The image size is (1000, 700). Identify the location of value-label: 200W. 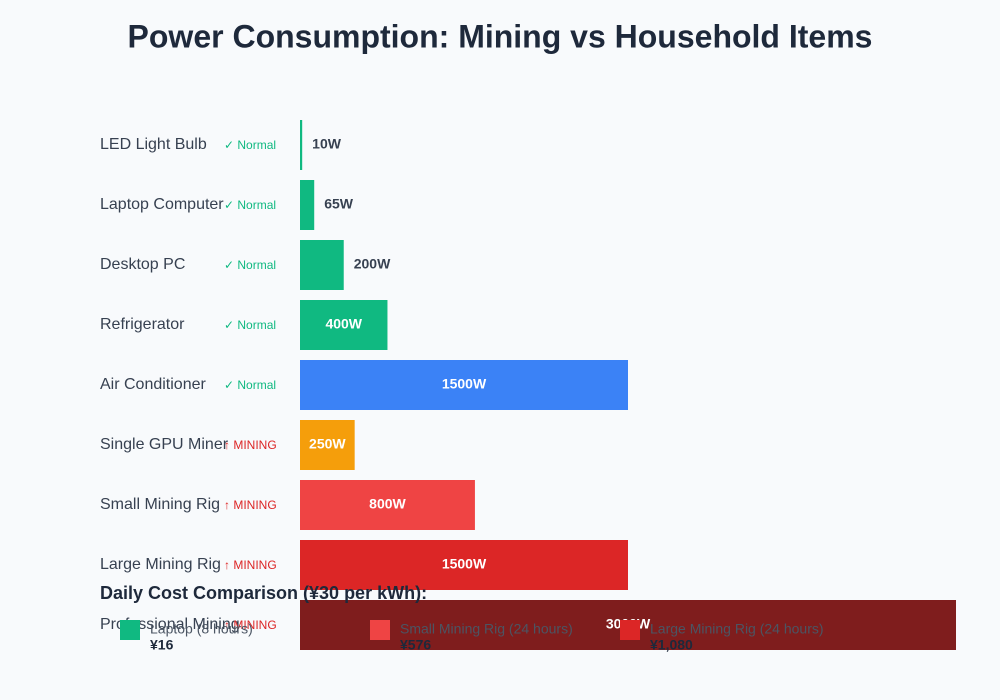
(372, 264).